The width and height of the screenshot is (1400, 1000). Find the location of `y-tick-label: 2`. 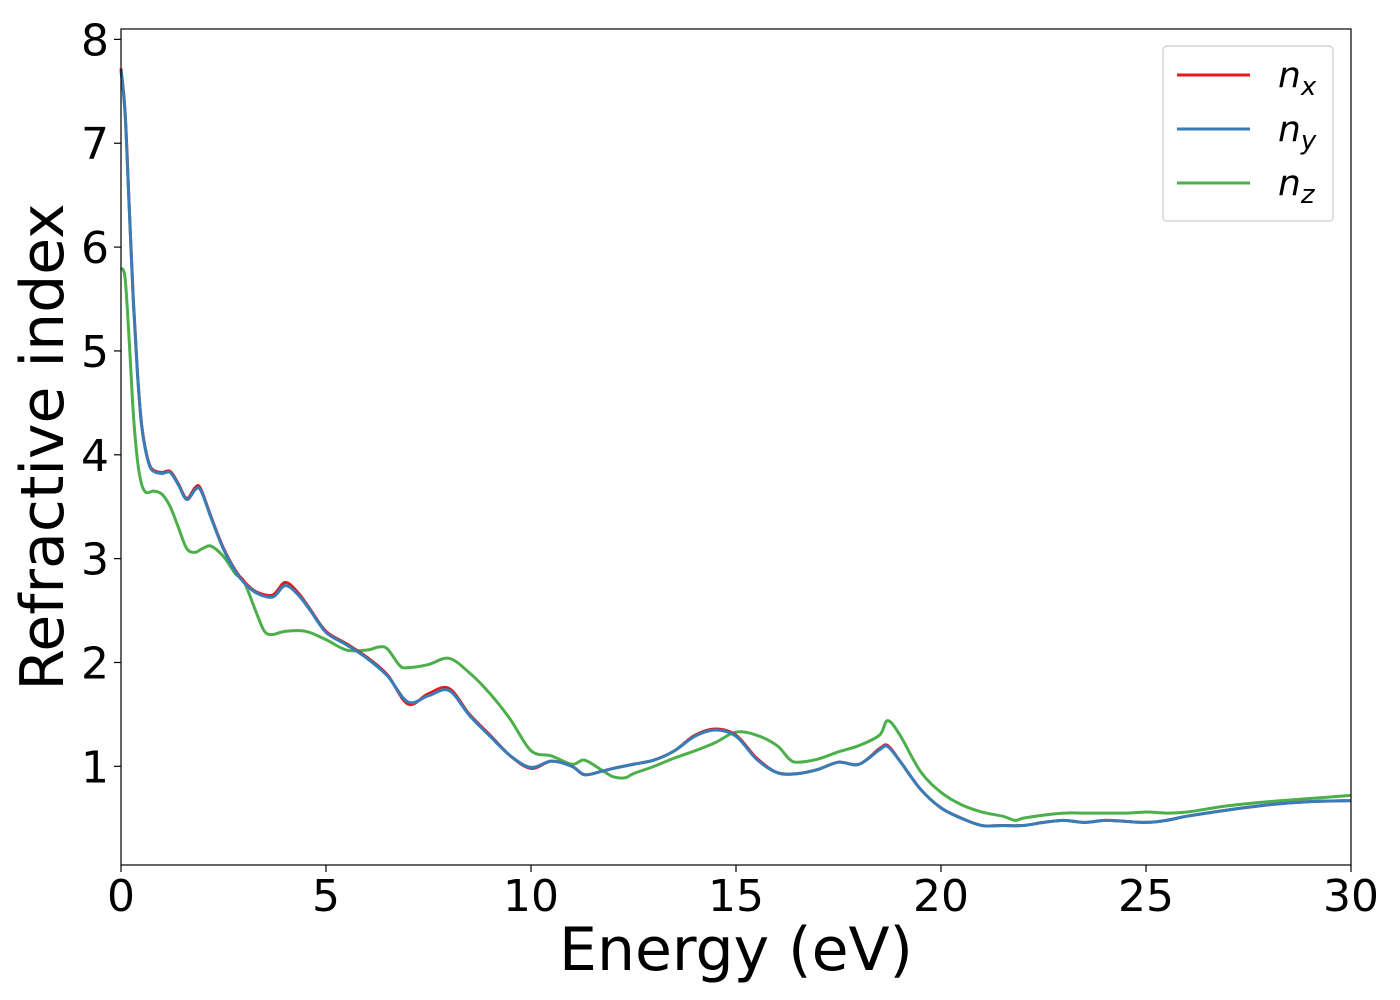

y-tick-label: 2 is located at coordinates (95, 663).